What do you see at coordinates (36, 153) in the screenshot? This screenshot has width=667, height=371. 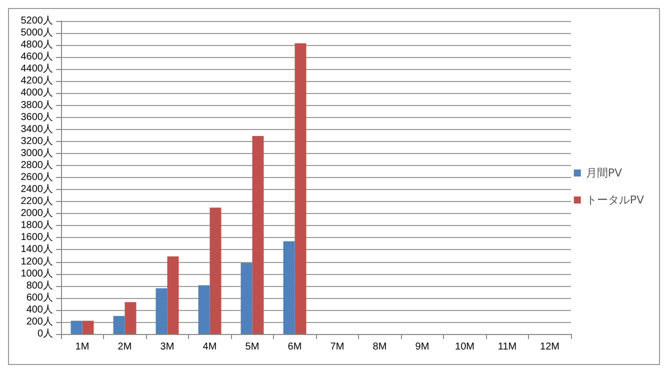 I see `y-tick-label: 3000人` at bounding box center [36, 153].